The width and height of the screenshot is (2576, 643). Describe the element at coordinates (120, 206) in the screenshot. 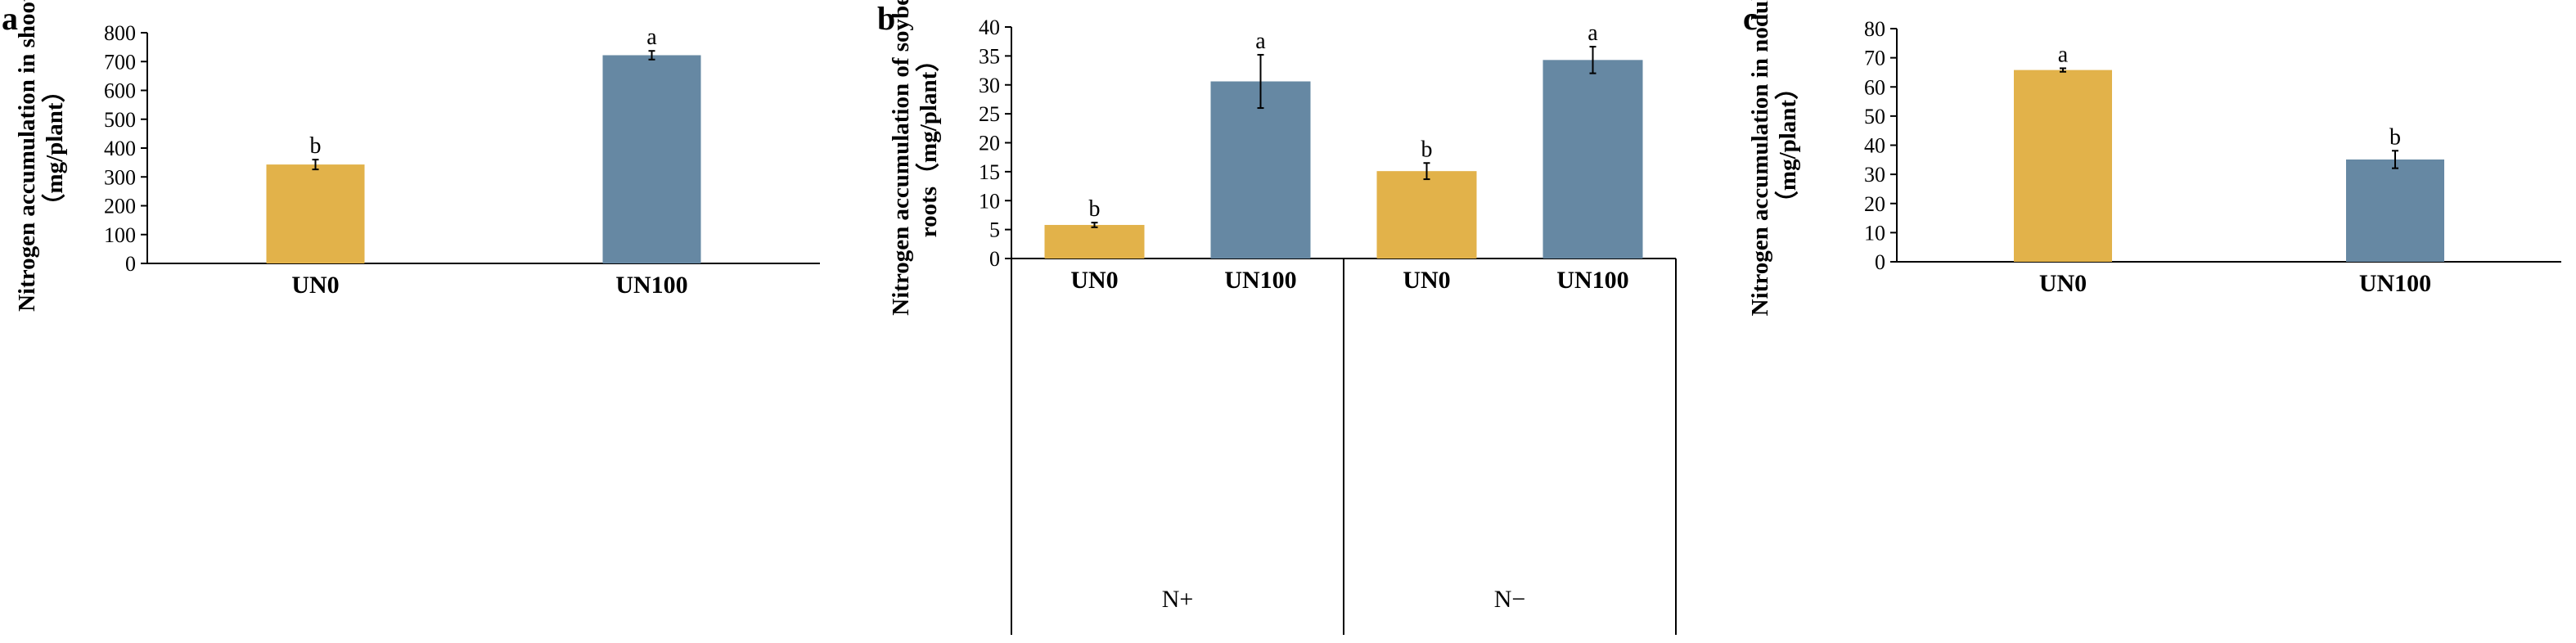

I see `y-tick-label: 200` at that location.